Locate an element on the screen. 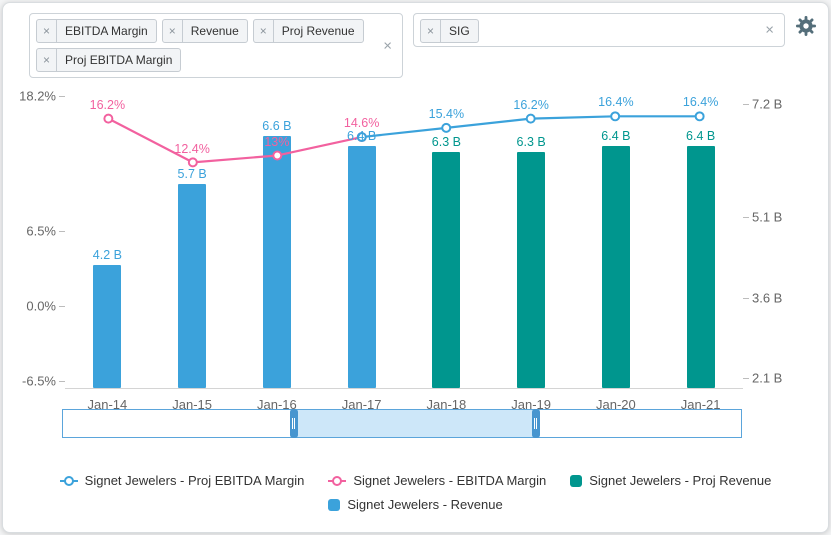 This screenshot has width=831, height=535. right-axis-label: 3.6 B is located at coordinates (767, 298).